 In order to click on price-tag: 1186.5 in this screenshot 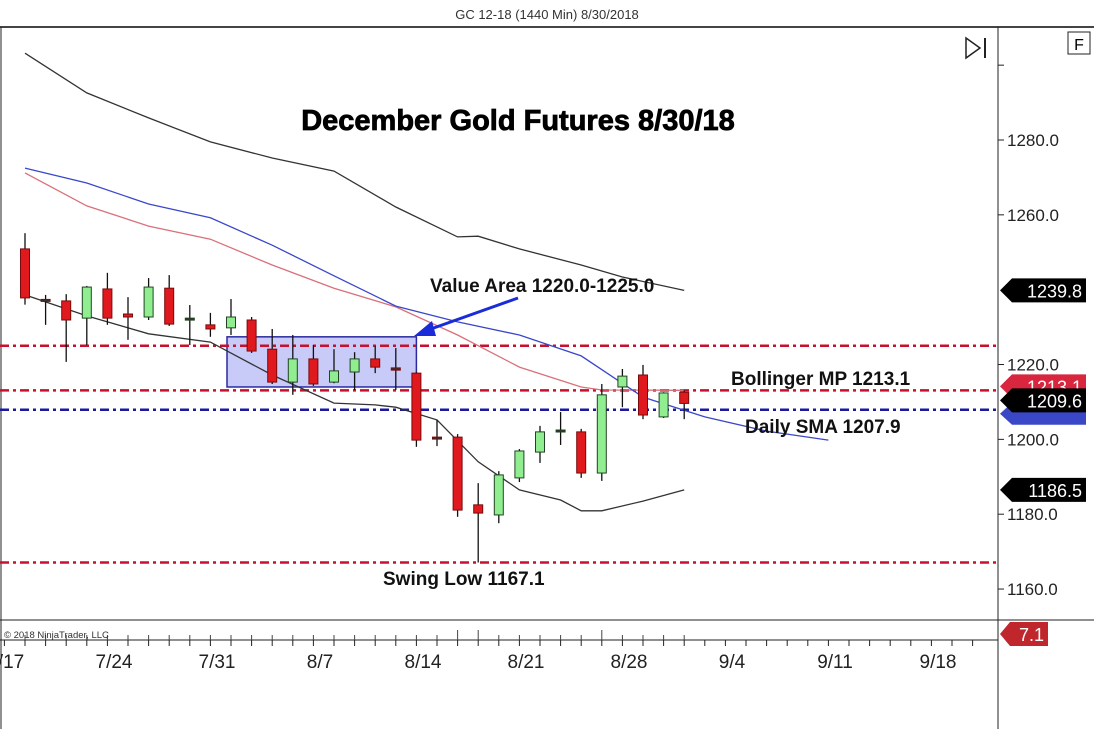, I will do `click(1043, 489)`.